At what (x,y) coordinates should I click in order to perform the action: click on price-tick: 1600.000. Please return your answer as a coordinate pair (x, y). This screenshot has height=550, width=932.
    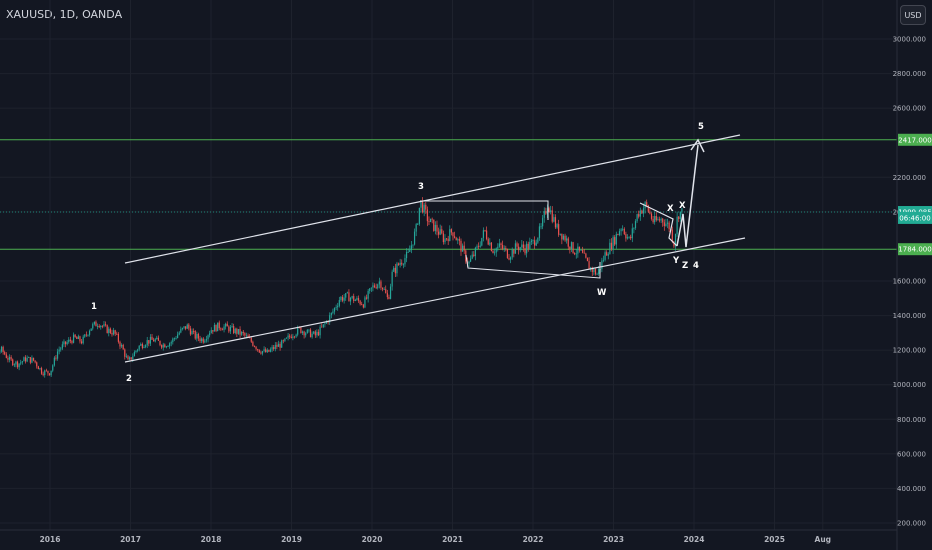
    Looking at the image, I should click on (909, 282).